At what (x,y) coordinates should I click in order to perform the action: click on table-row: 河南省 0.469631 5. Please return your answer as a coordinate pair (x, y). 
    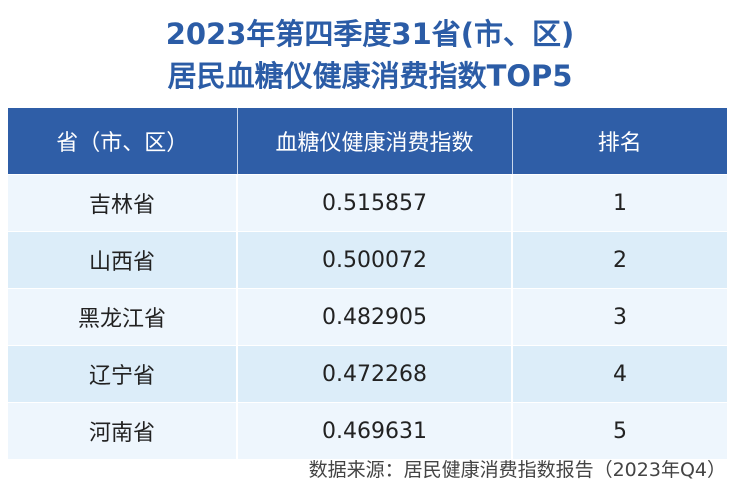
    Looking at the image, I should click on (367, 430).